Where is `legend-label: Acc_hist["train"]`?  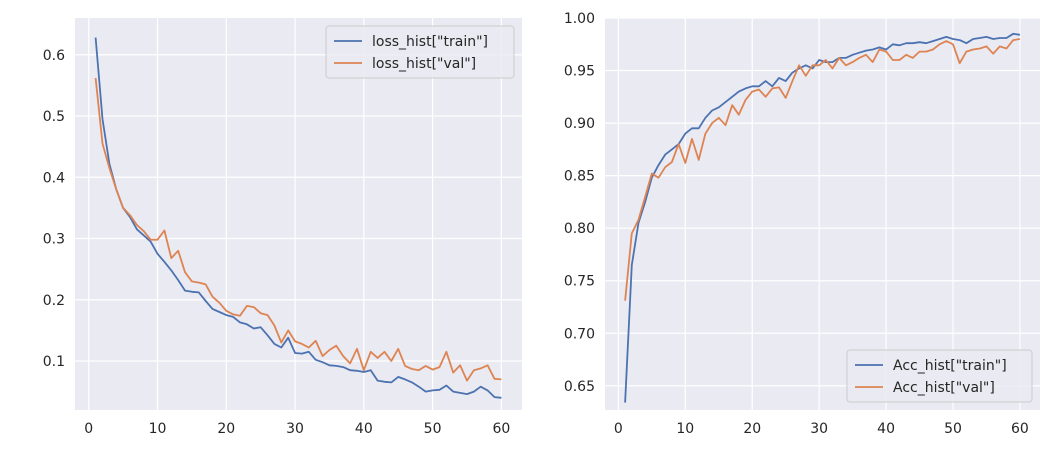 legend-label: Acc_hist["train"] is located at coordinates (950, 366).